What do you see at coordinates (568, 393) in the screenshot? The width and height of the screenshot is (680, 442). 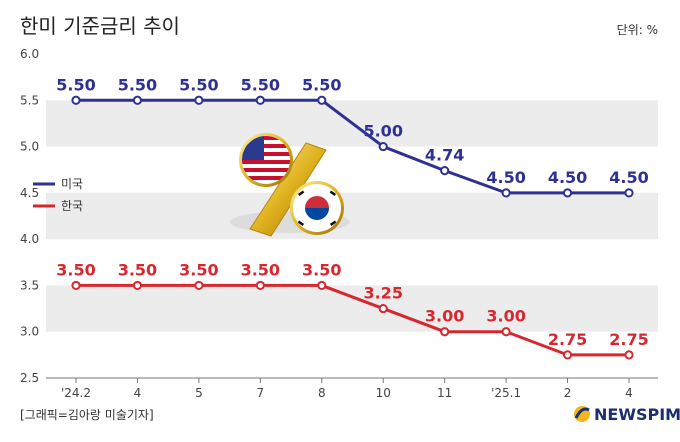 I see `x-tick-label: 2` at bounding box center [568, 393].